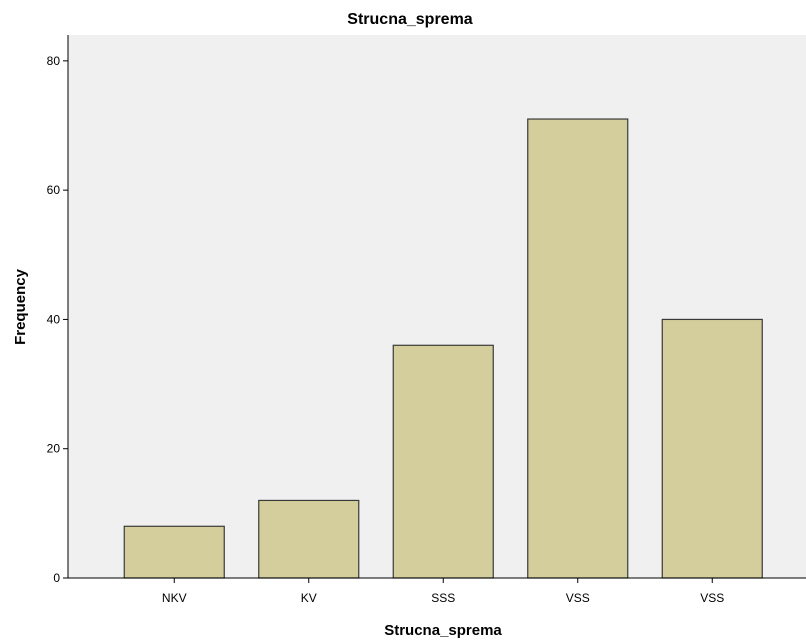 This screenshot has height=640, width=806. I want to click on y-tick-label: 0, so click(56, 578).